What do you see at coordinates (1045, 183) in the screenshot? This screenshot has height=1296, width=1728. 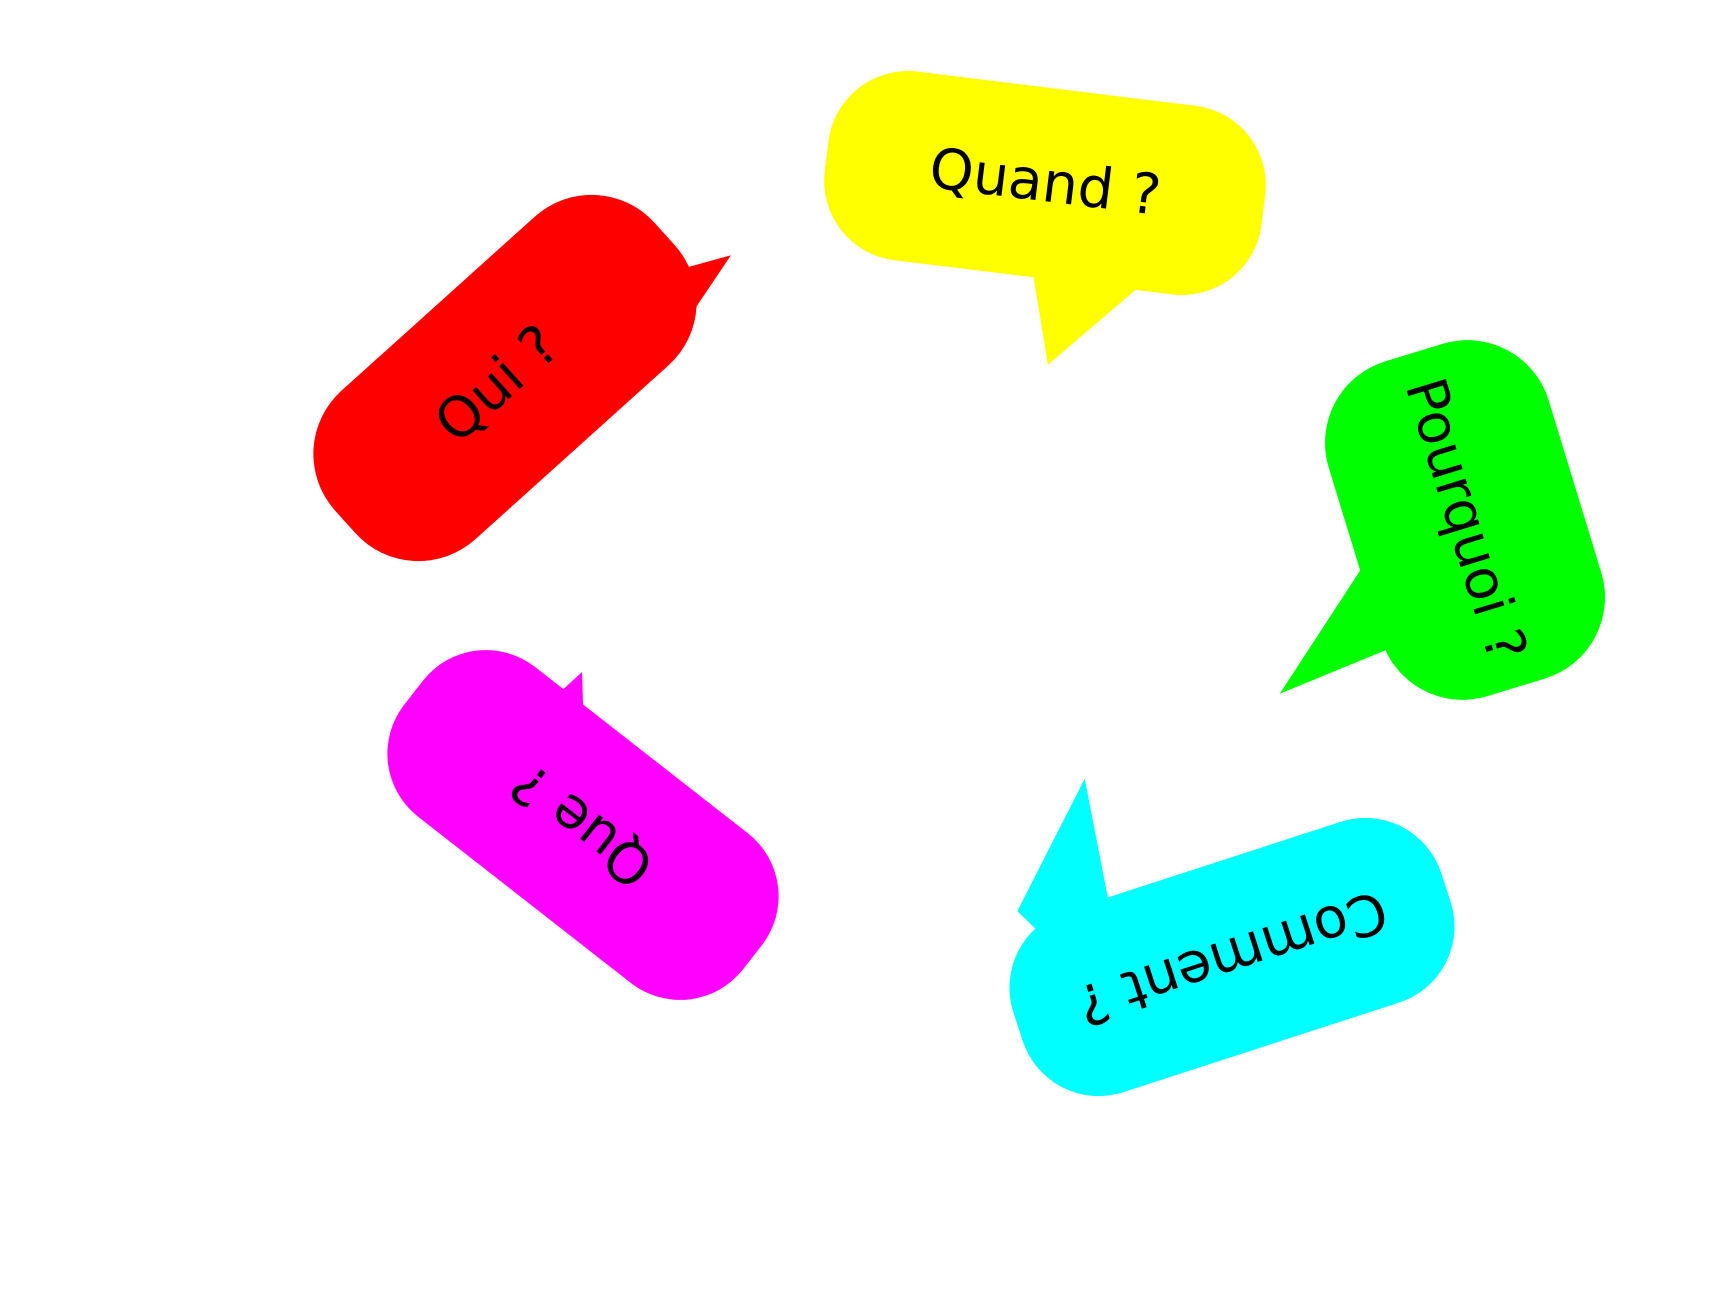 I see `bubble-quand-body` at bounding box center [1045, 183].